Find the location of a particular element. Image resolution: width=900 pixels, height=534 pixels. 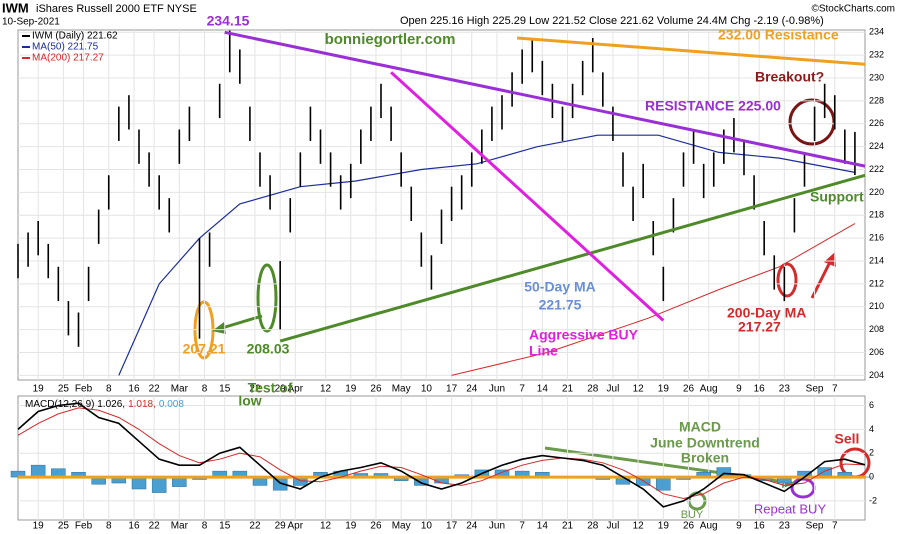

annotation: Breakout? is located at coordinates (789, 77).